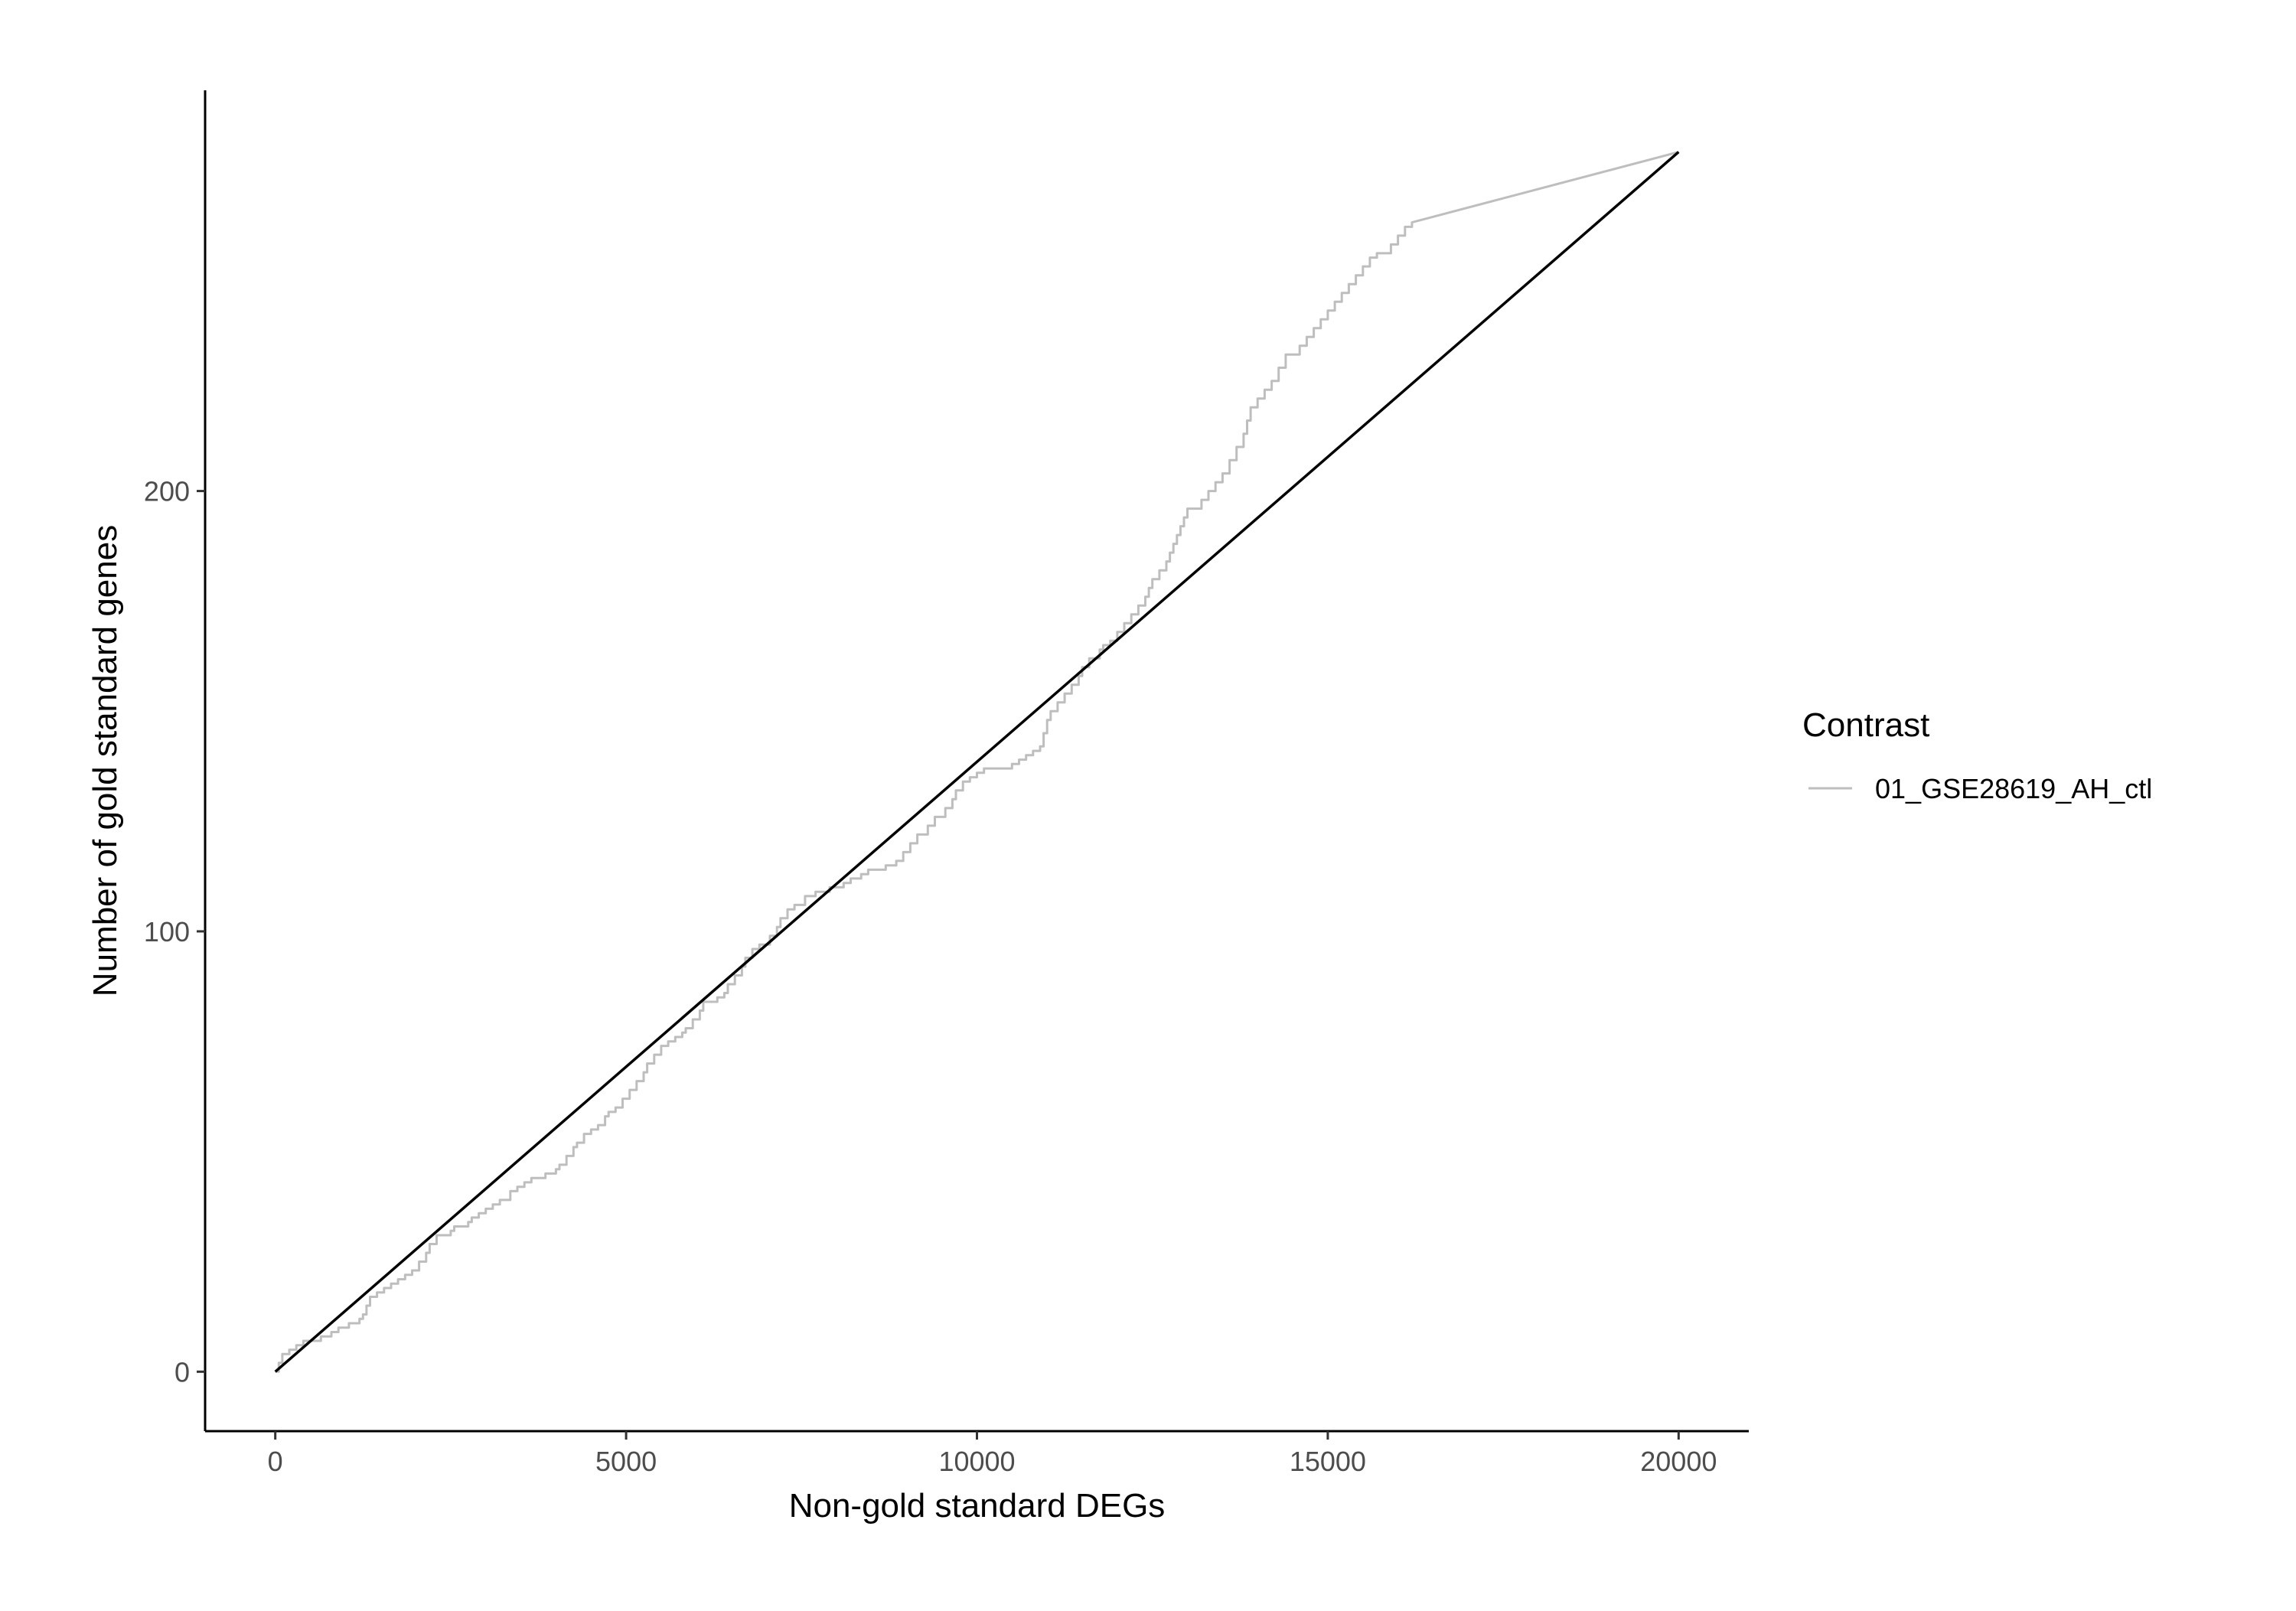 This screenshot has height=1611, width=2296. Describe the element at coordinates (1678, 1461) in the screenshot. I see `x-tick-label: 20000` at that location.